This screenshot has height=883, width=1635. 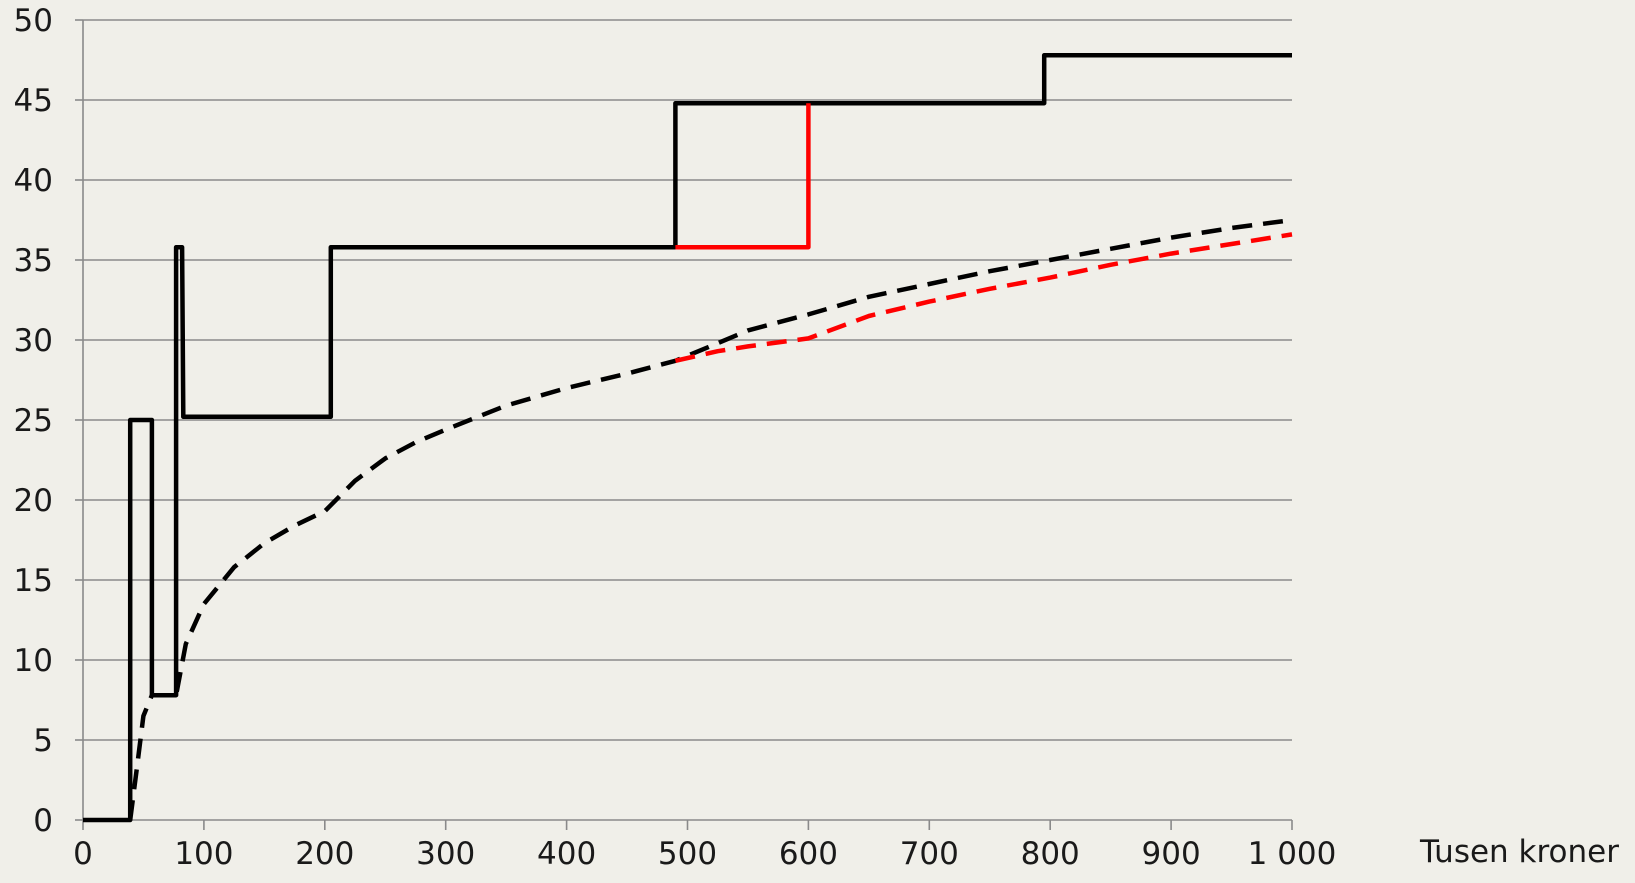 What do you see at coordinates (445, 854) in the screenshot?
I see `x-tick-label: 300` at bounding box center [445, 854].